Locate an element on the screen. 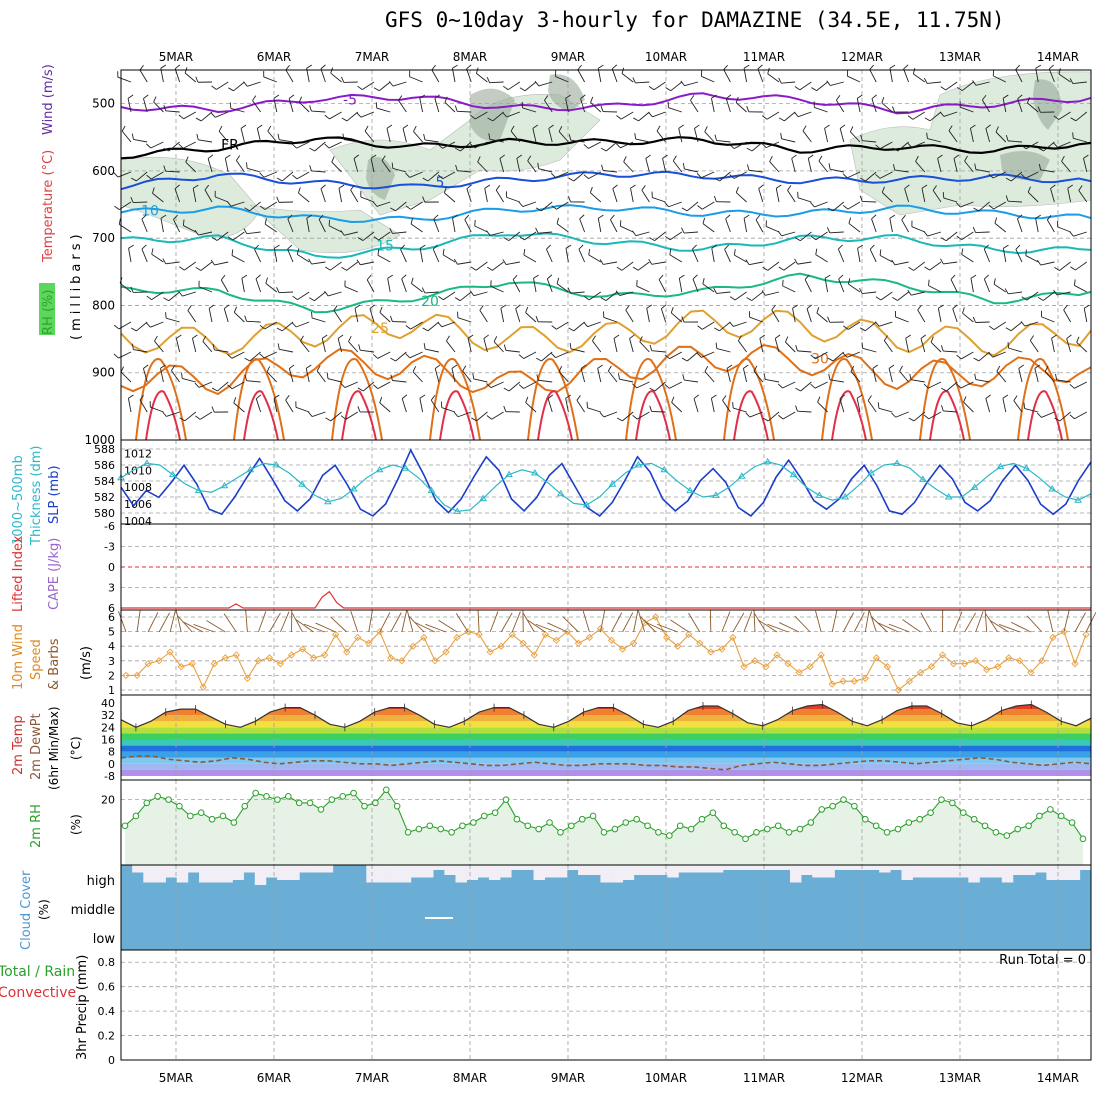  y-tick-pressure: 900 is located at coordinates (103, 373).